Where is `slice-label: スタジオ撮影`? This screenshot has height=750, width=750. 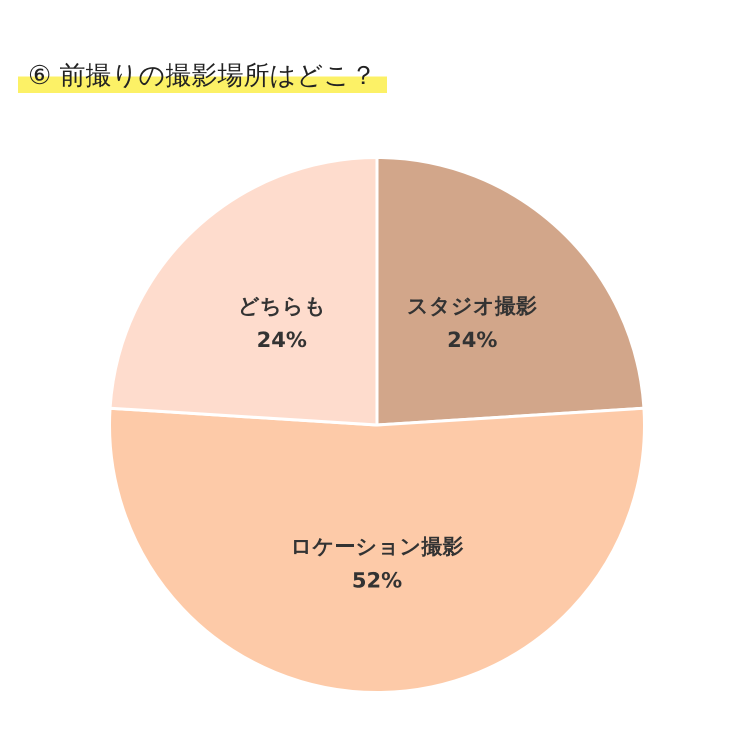
slice-label: スタジオ撮影 is located at coordinates (472, 306).